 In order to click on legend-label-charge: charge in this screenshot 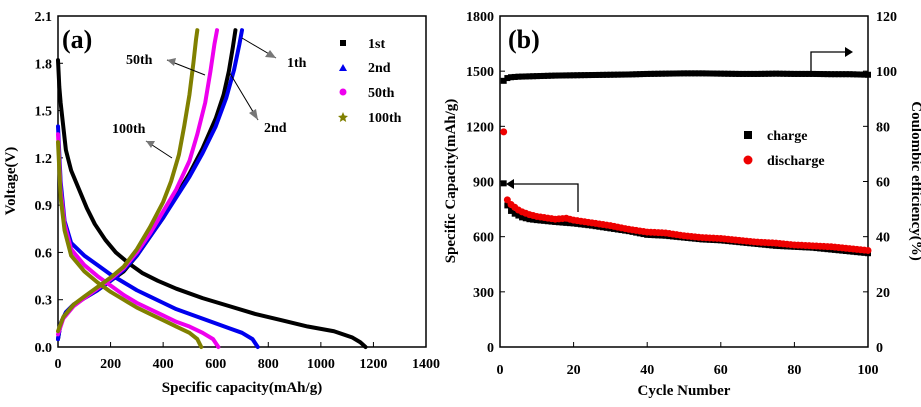, I will do `click(787, 136)`.